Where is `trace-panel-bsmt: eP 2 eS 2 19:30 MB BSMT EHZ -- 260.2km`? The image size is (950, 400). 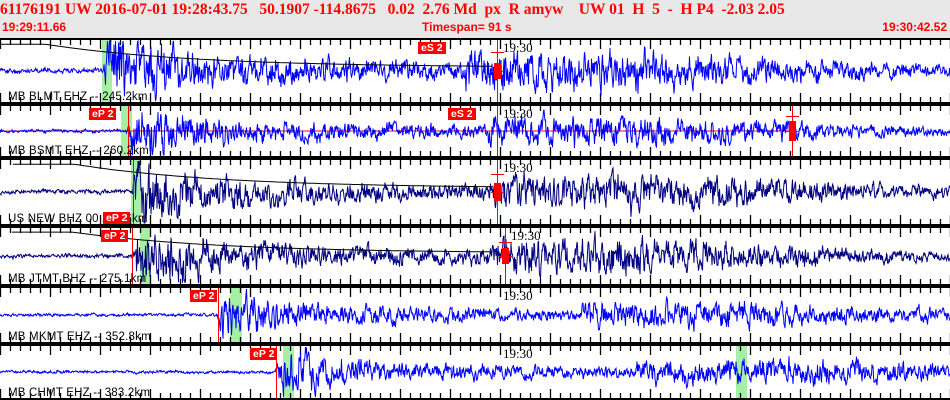
trace-panel-bsmt: eP 2 eS 2 19:30 MB BSMT EHZ -- 260.2km is located at coordinates (475, 131).